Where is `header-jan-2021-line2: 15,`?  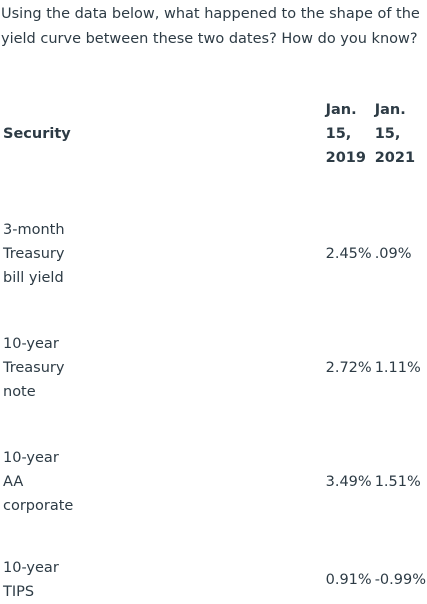 header-jan-2021-line2: 15, is located at coordinates (387, 134).